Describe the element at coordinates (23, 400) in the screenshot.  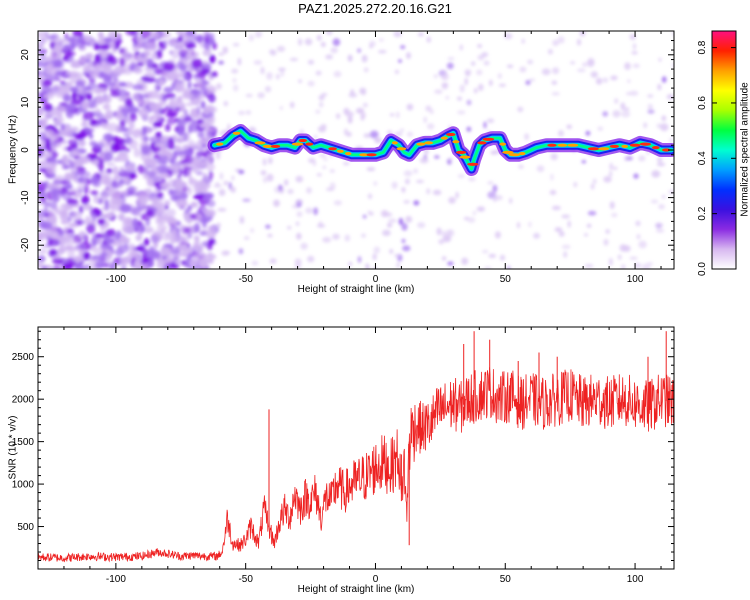
I see `bottom-ytick-label: 2000` at that location.